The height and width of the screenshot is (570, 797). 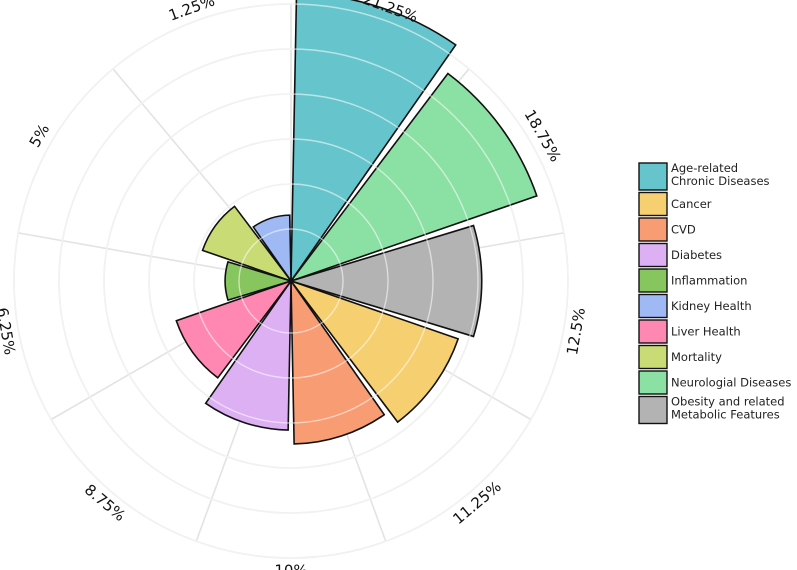 I want to click on legend-swatch-cvd, so click(x=653, y=229).